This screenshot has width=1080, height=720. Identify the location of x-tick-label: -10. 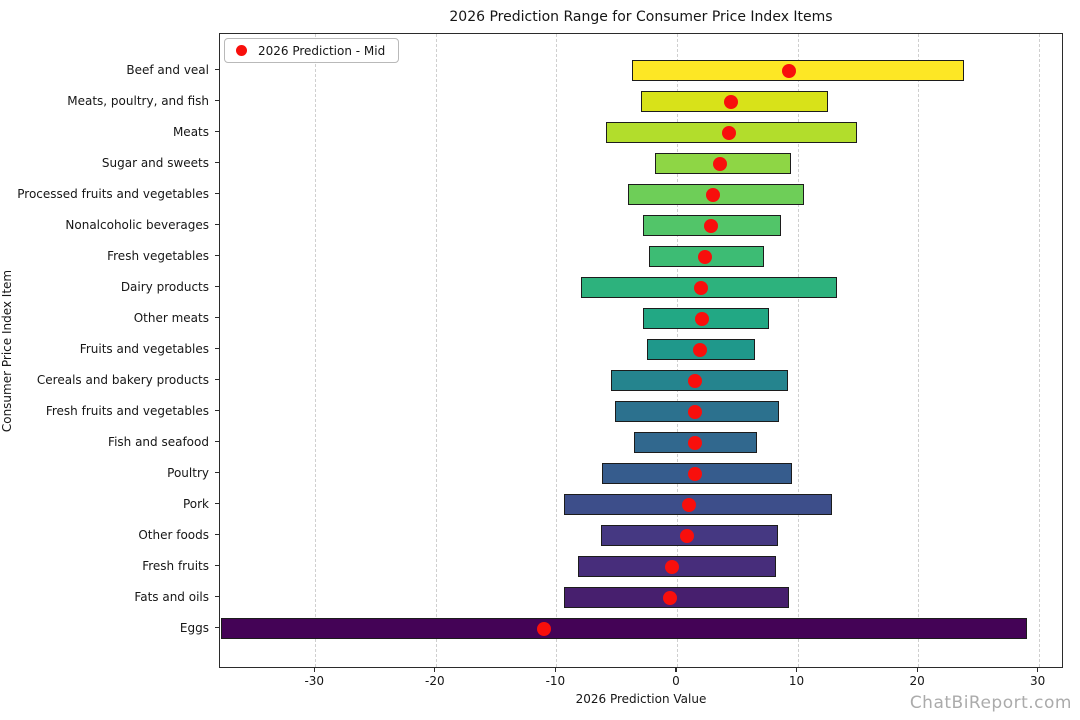
(555, 681).